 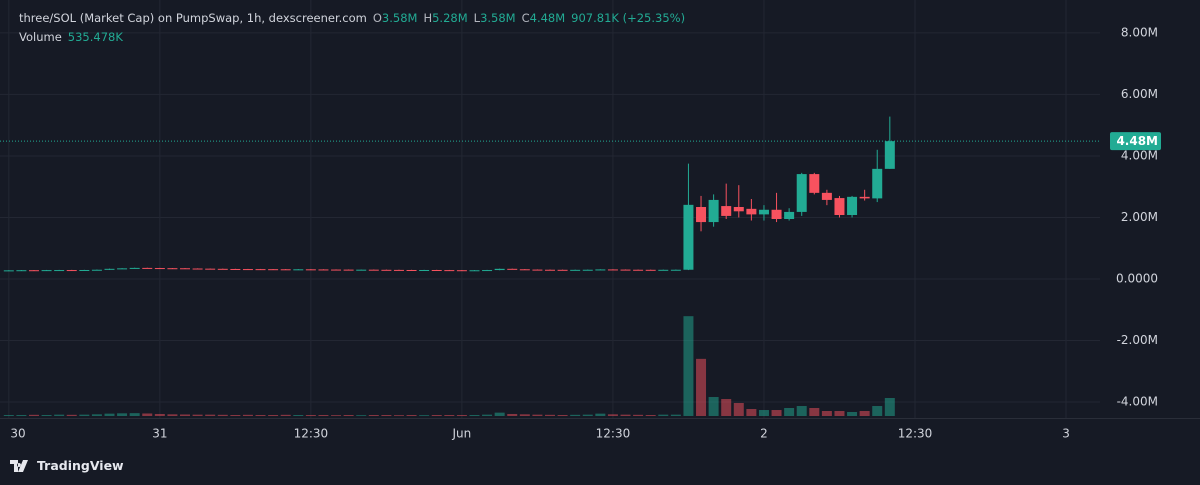 I want to click on ohlc-value: 5.28M, so click(x=450, y=18).